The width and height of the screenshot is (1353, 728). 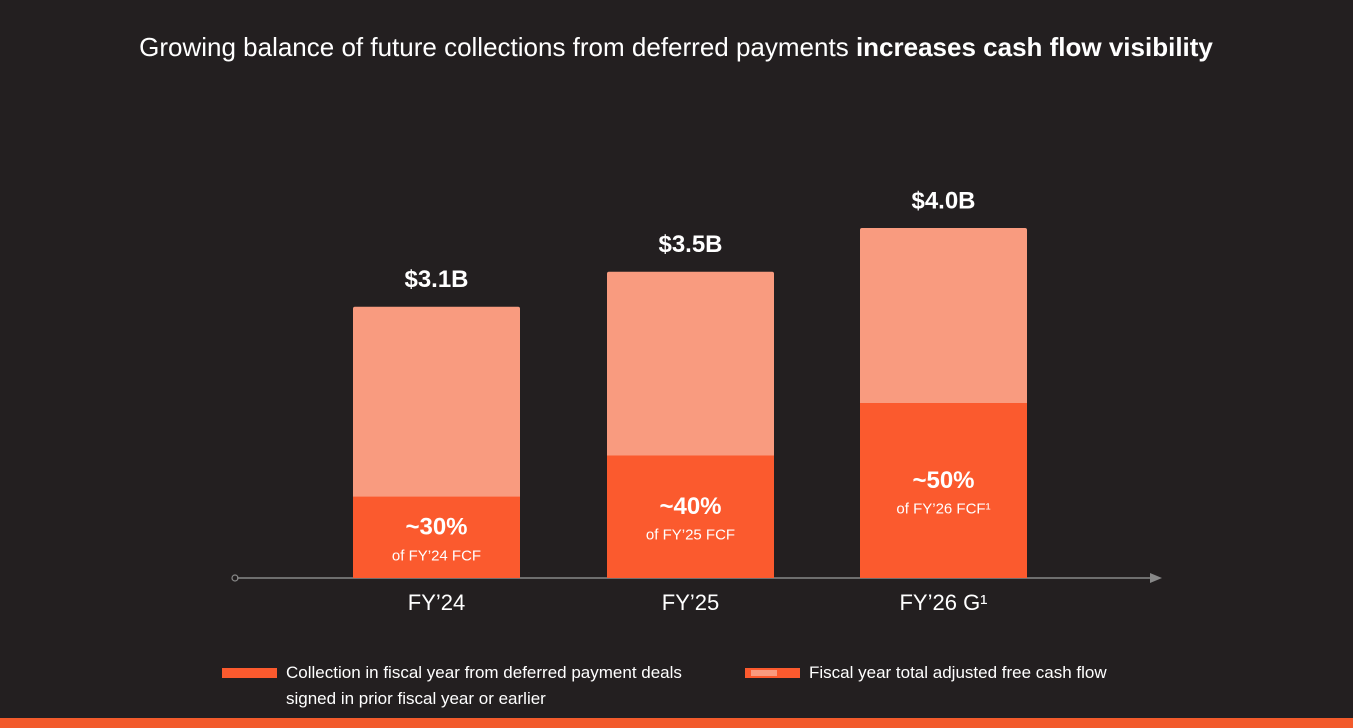 What do you see at coordinates (690, 535) in the screenshot?
I see `share-sublabel: of FY’25 FCF` at bounding box center [690, 535].